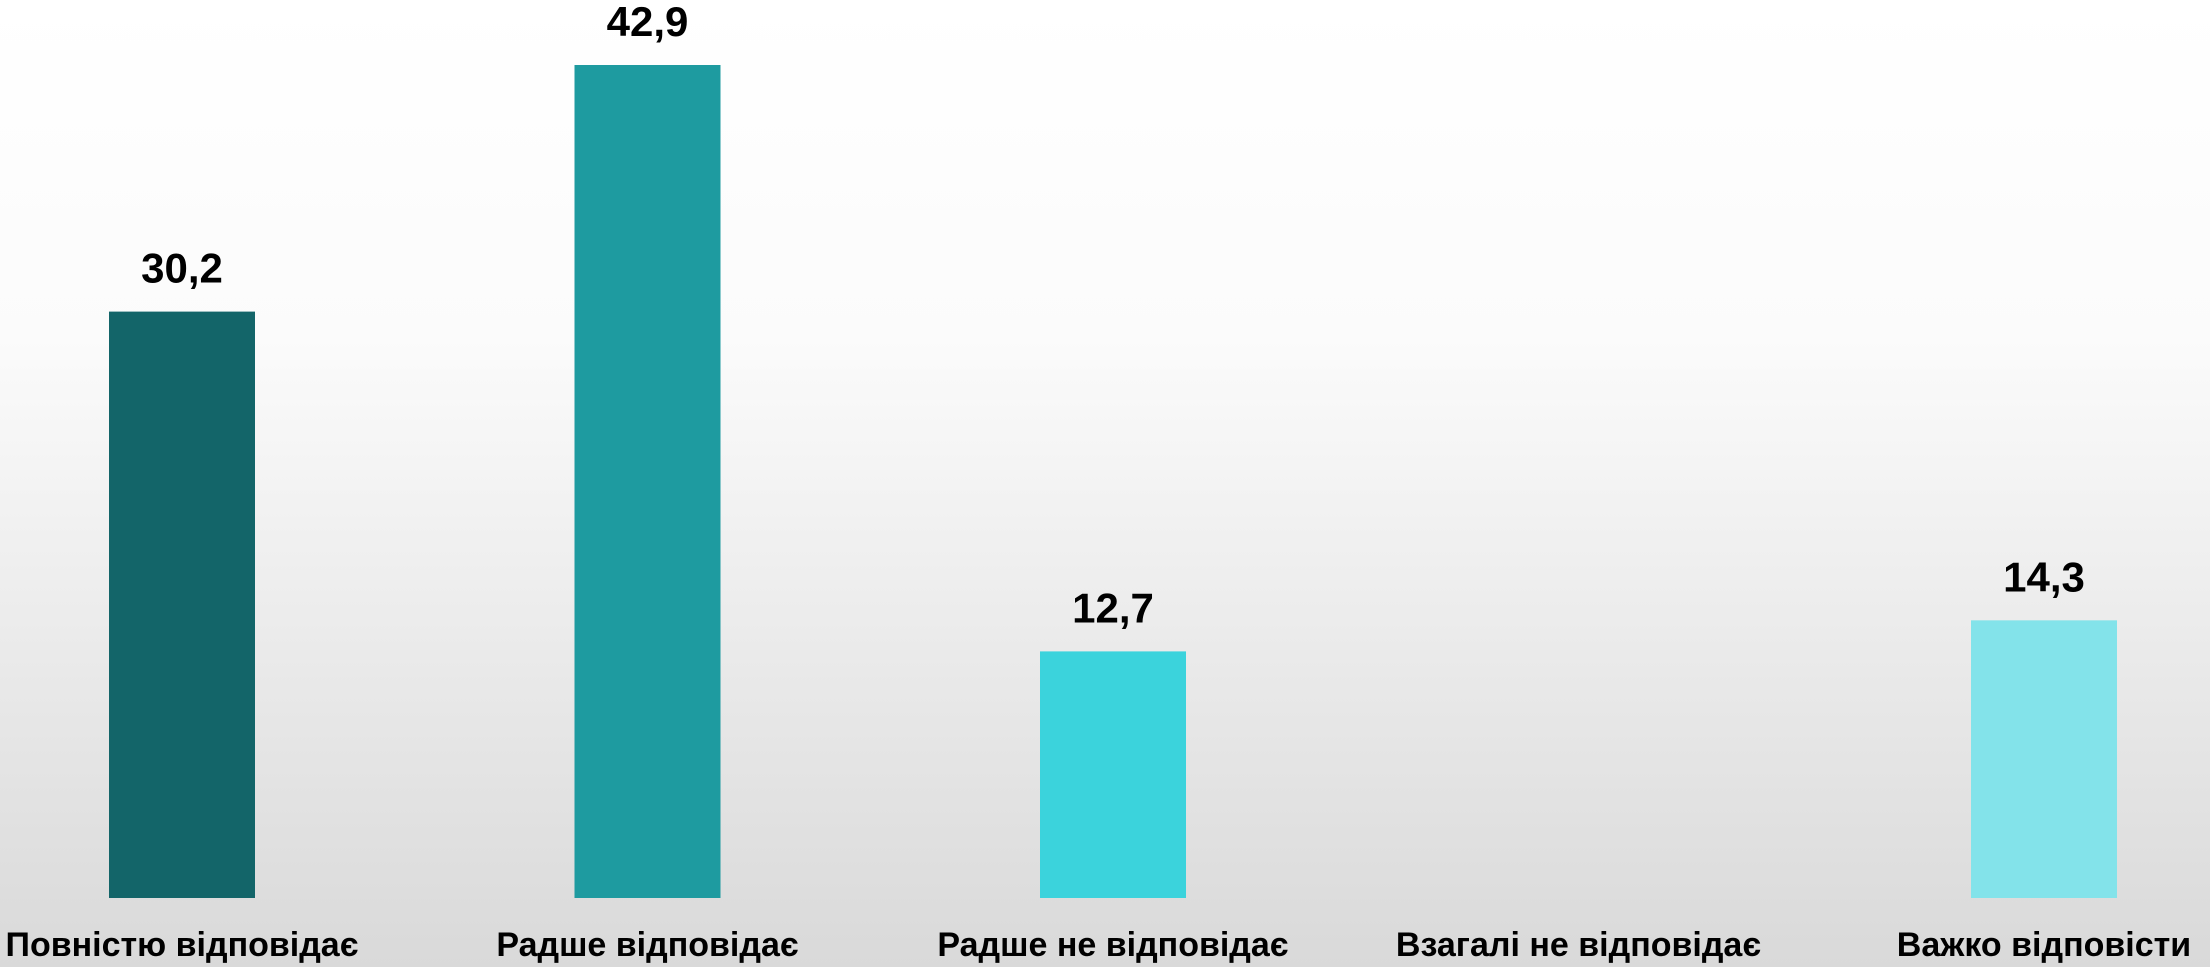 This screenshot has width=2210, height=967. What do you see at coordinates (2044, 945) in the screenshot?
I see `x-tick-label: Важко відповісти` at bounding box center [2044, 945].